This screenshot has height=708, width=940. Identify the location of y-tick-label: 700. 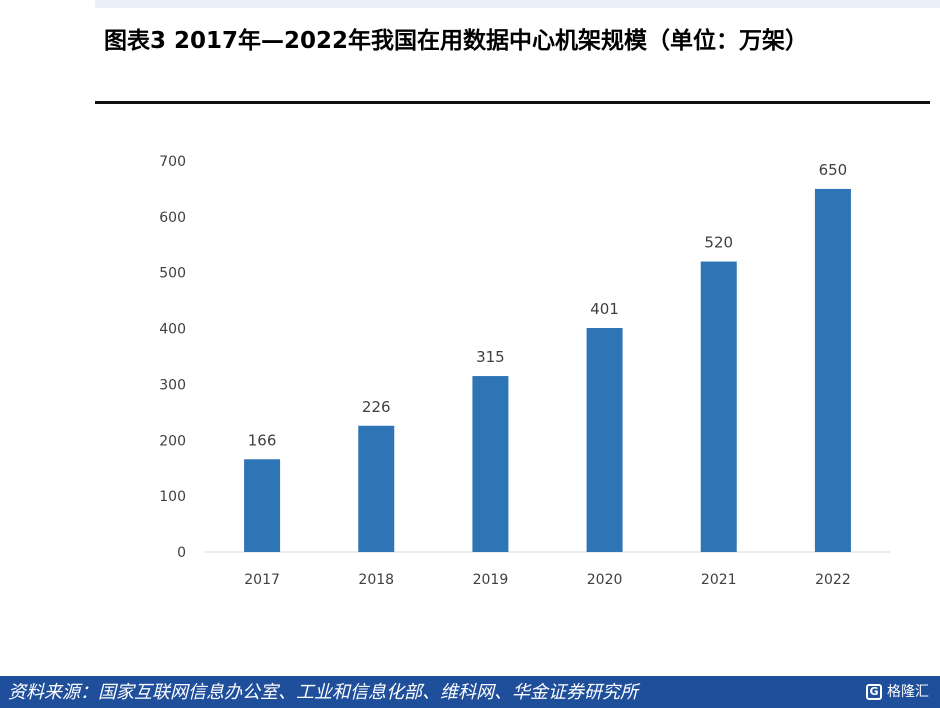
(172, 162).